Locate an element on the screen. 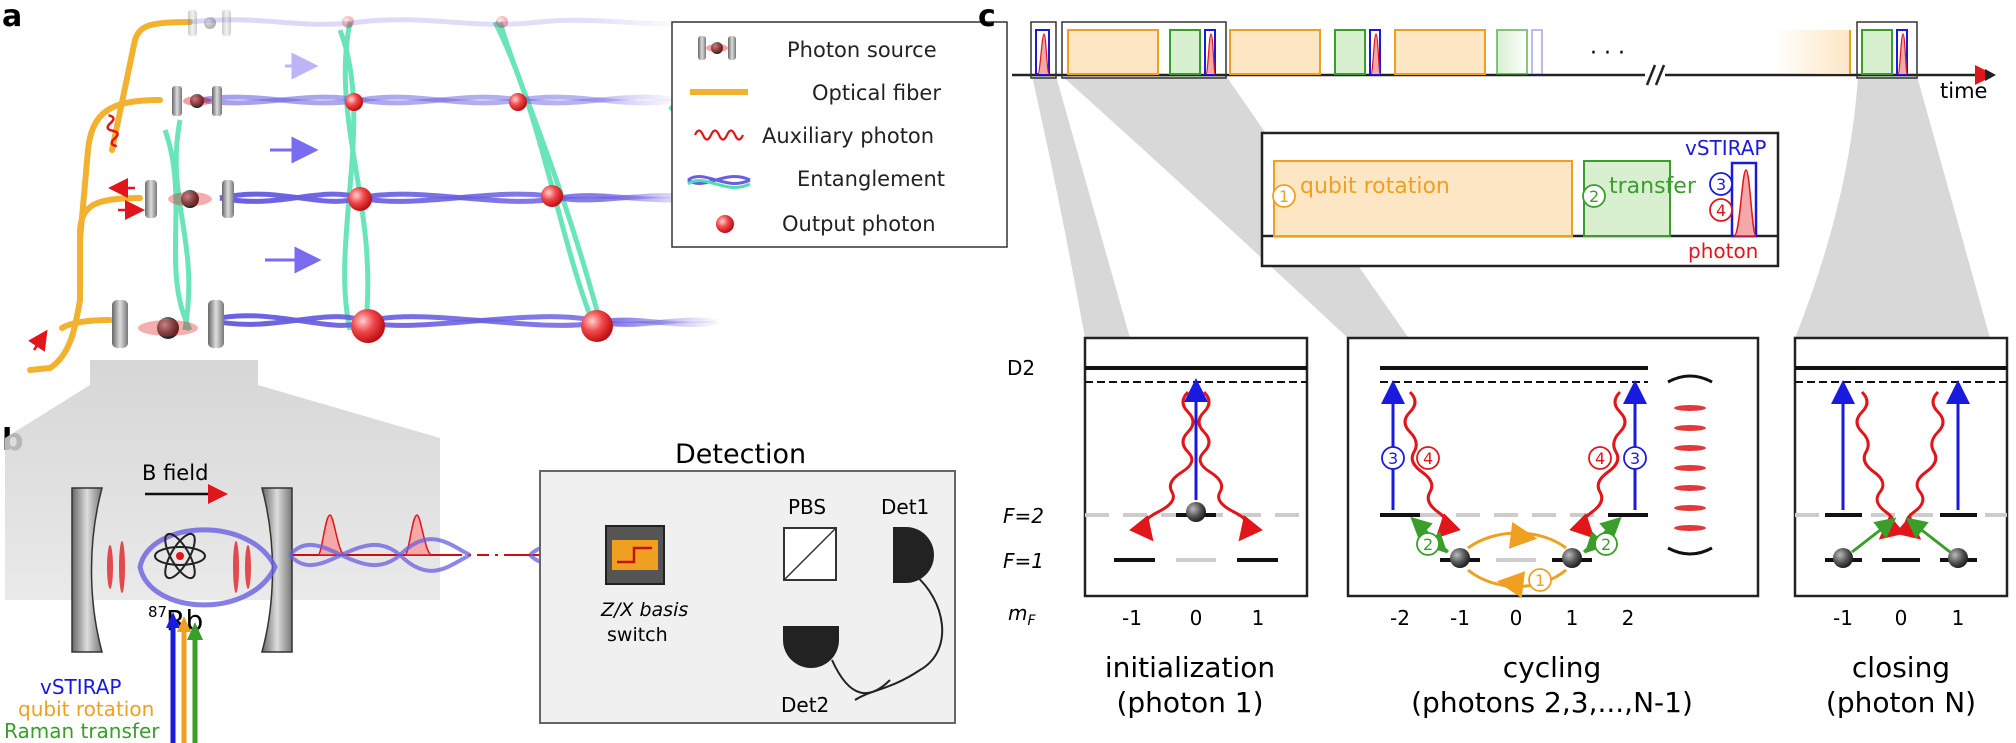 This screenshot has height=743, width=2016. legend-photon-source: Photon source is located at coordinates (862, 50).